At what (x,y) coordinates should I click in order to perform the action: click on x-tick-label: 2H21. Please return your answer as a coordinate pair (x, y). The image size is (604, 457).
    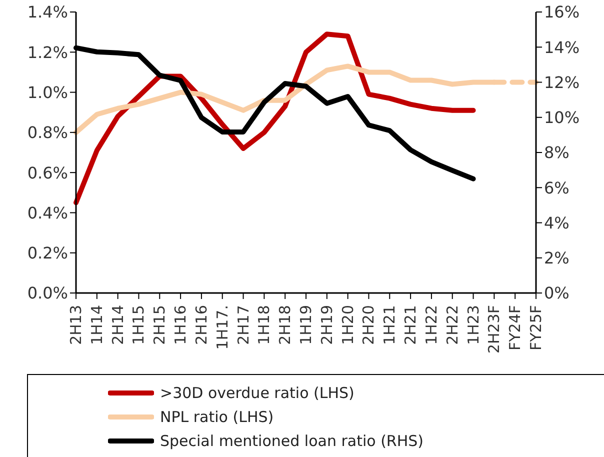
    Looking at the image, I should click on (411, 325).